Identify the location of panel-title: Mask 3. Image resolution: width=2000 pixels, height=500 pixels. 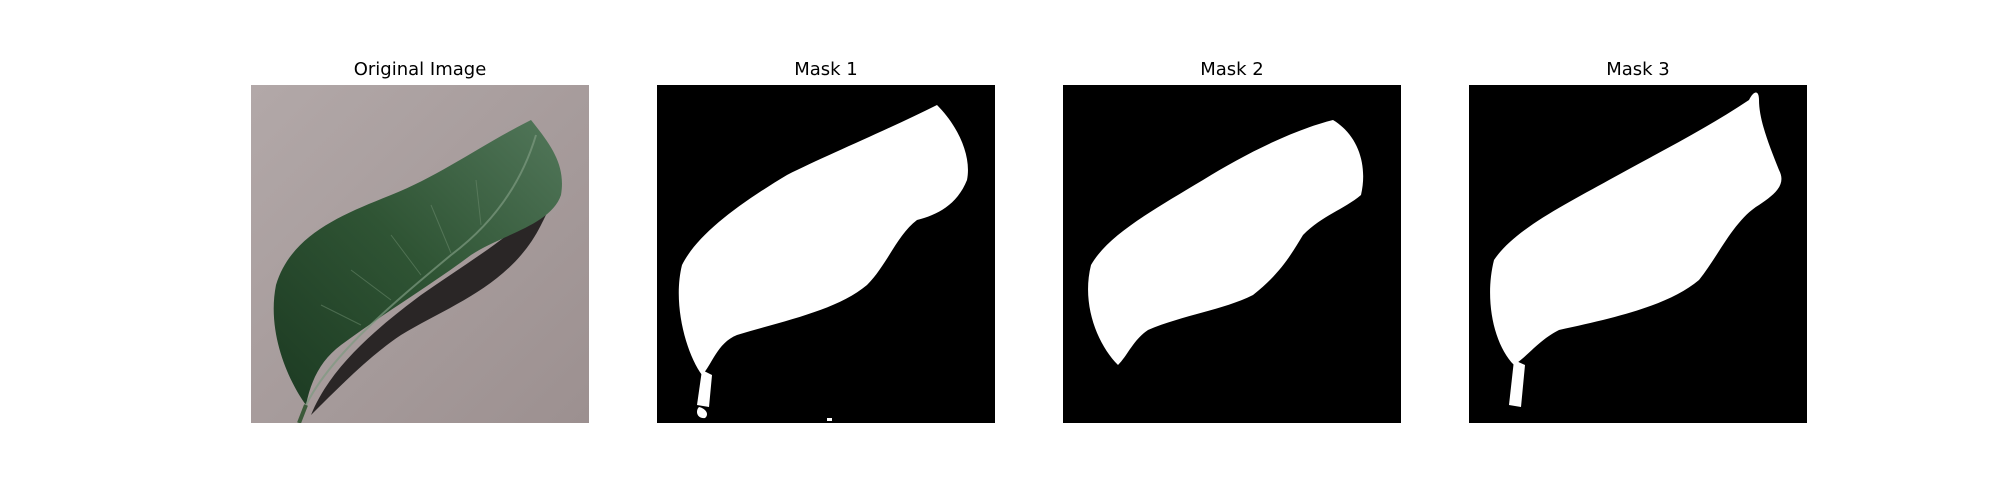
(1638, 69).